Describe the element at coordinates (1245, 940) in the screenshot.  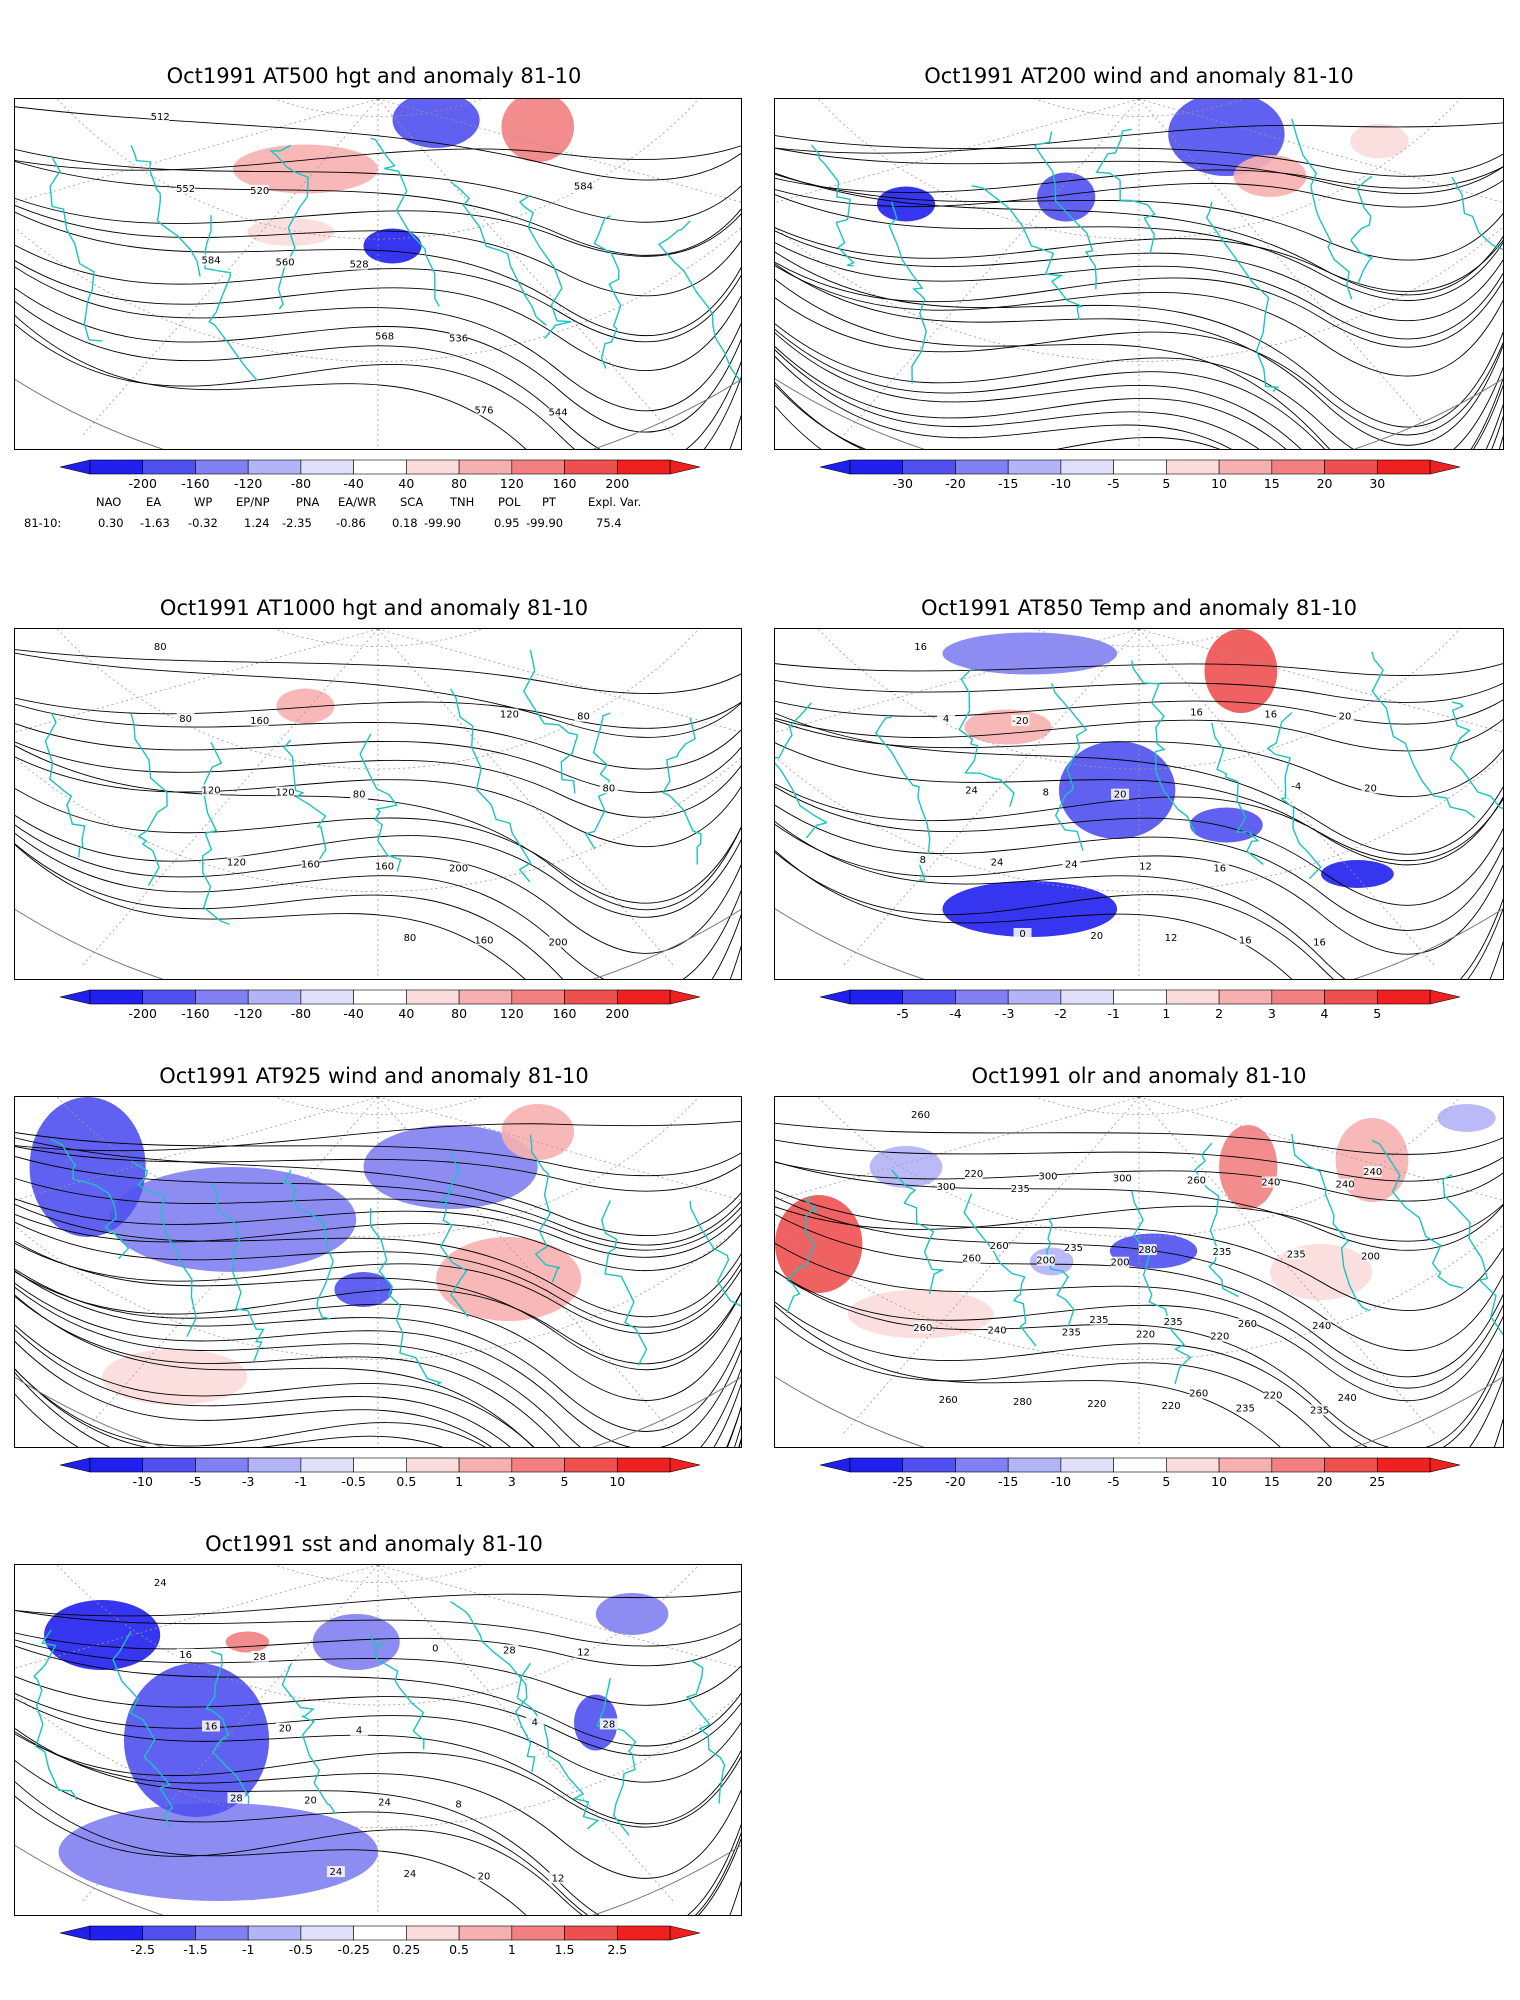
I see `contour-label: 16` at that location.